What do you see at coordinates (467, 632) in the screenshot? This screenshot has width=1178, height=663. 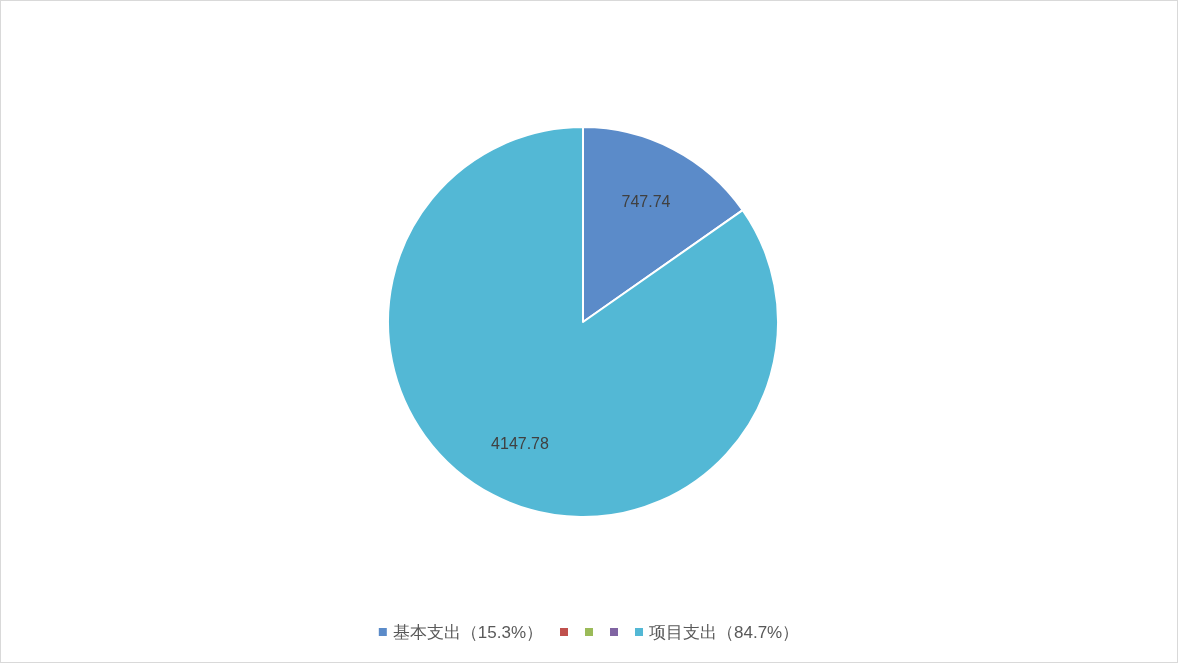 I see `legend-label: 基本支出（15.3%）` at bounding box center [467, 632].